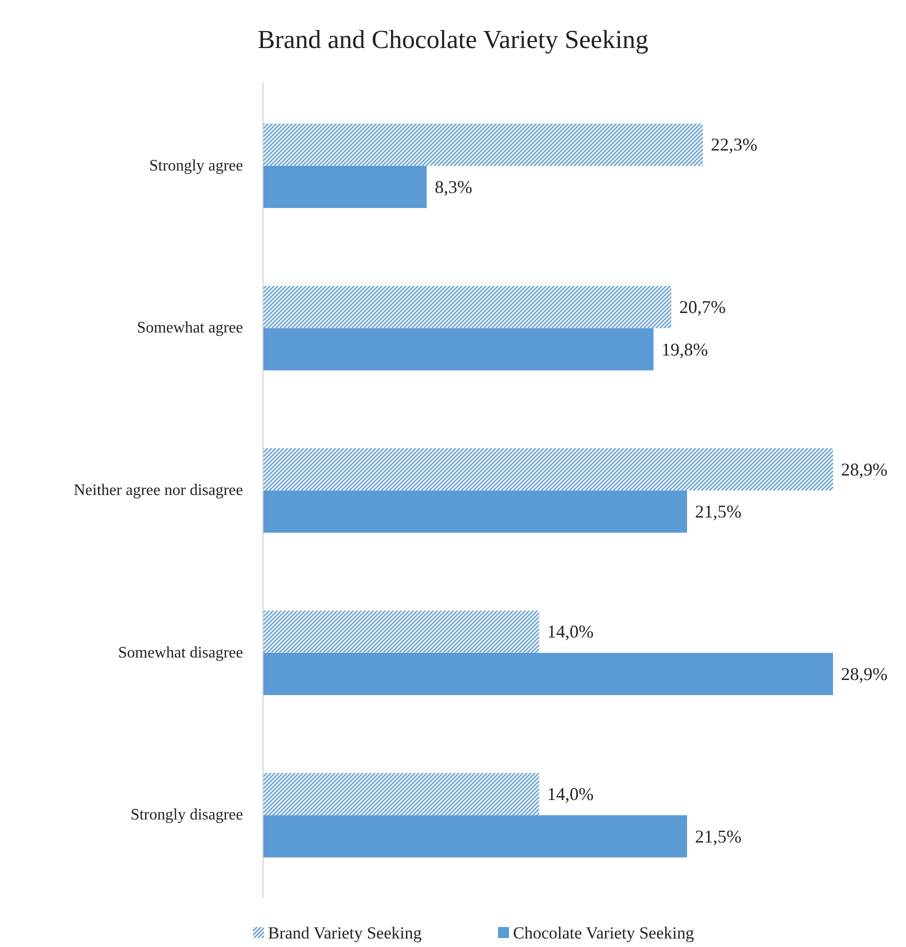 This screenshot has height=947, width=906. What do you see at coordinates (196, 165) in the screenshot?
I see `y-tick-label: Strongly agree` at bounding box center [196, 165].